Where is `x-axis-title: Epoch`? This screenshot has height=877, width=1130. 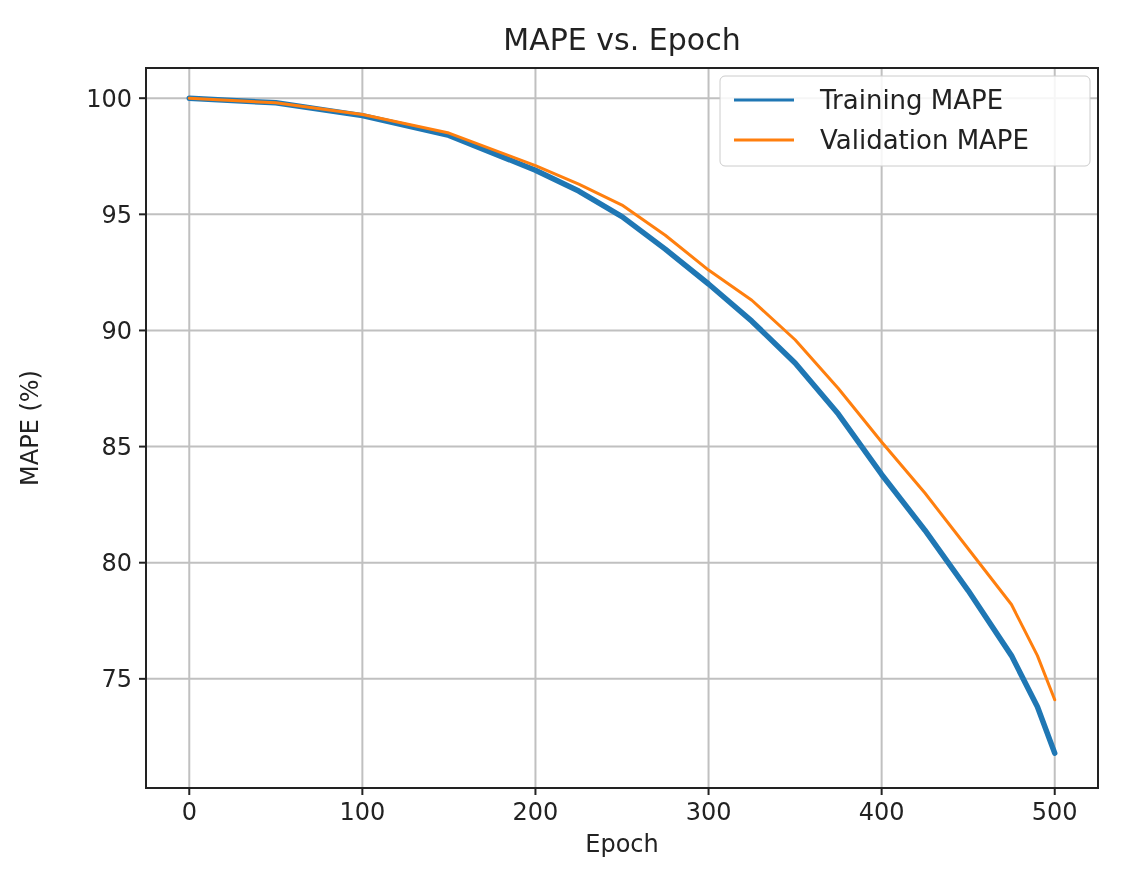 x-axis-title: Epoch is located at coordinates (622, 844).